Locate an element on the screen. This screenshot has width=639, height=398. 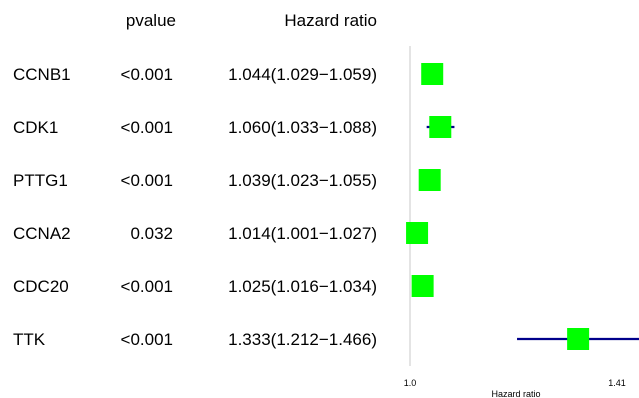
hazard-ratio-cell: 1.014(1.001−1.027) is located at coordinates (302, 233).